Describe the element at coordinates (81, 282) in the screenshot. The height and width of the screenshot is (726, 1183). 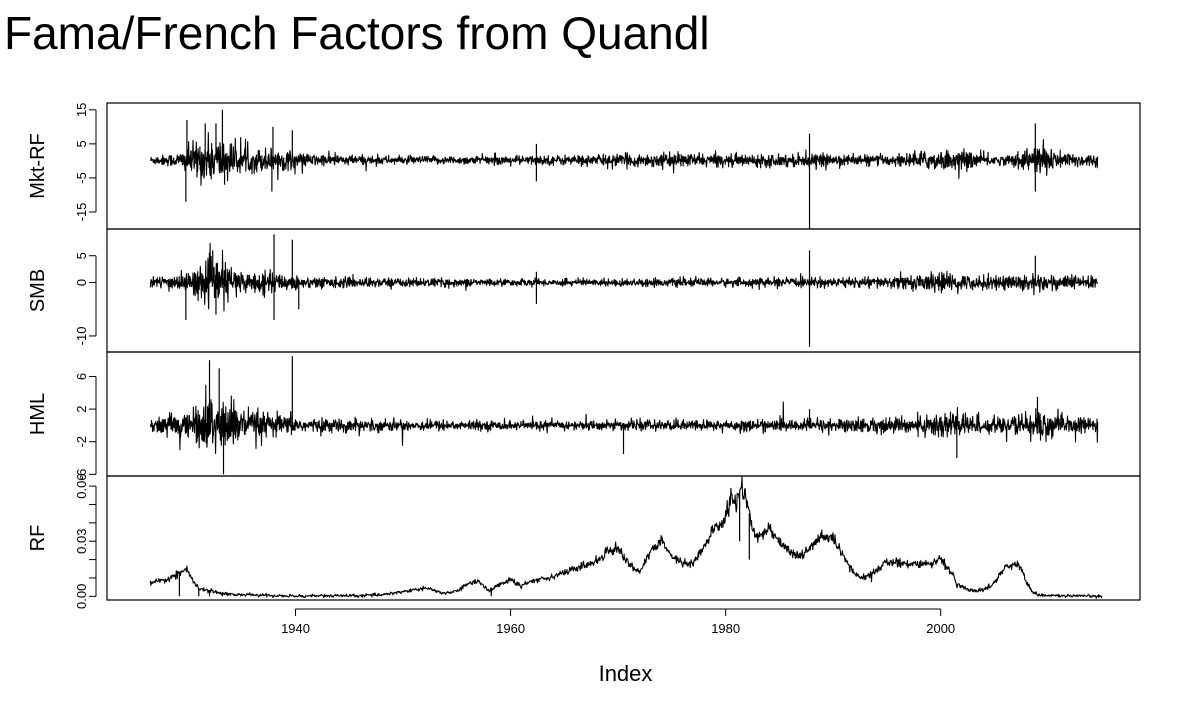
I see `y-tick-label-smb-1: 0` at that location.